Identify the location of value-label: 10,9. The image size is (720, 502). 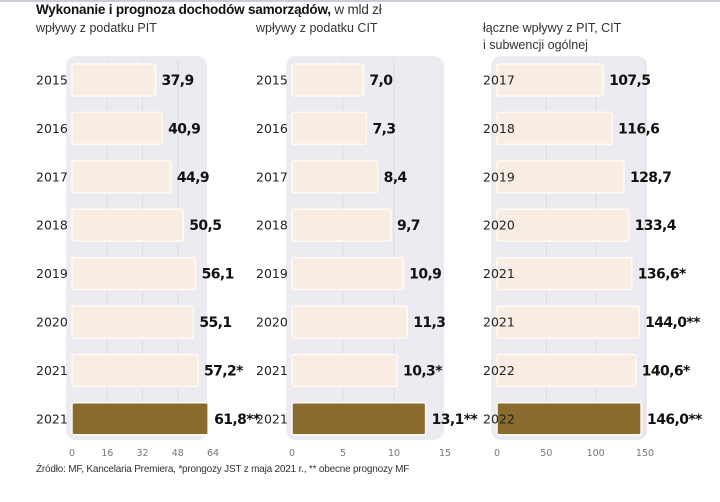
(425, 275).